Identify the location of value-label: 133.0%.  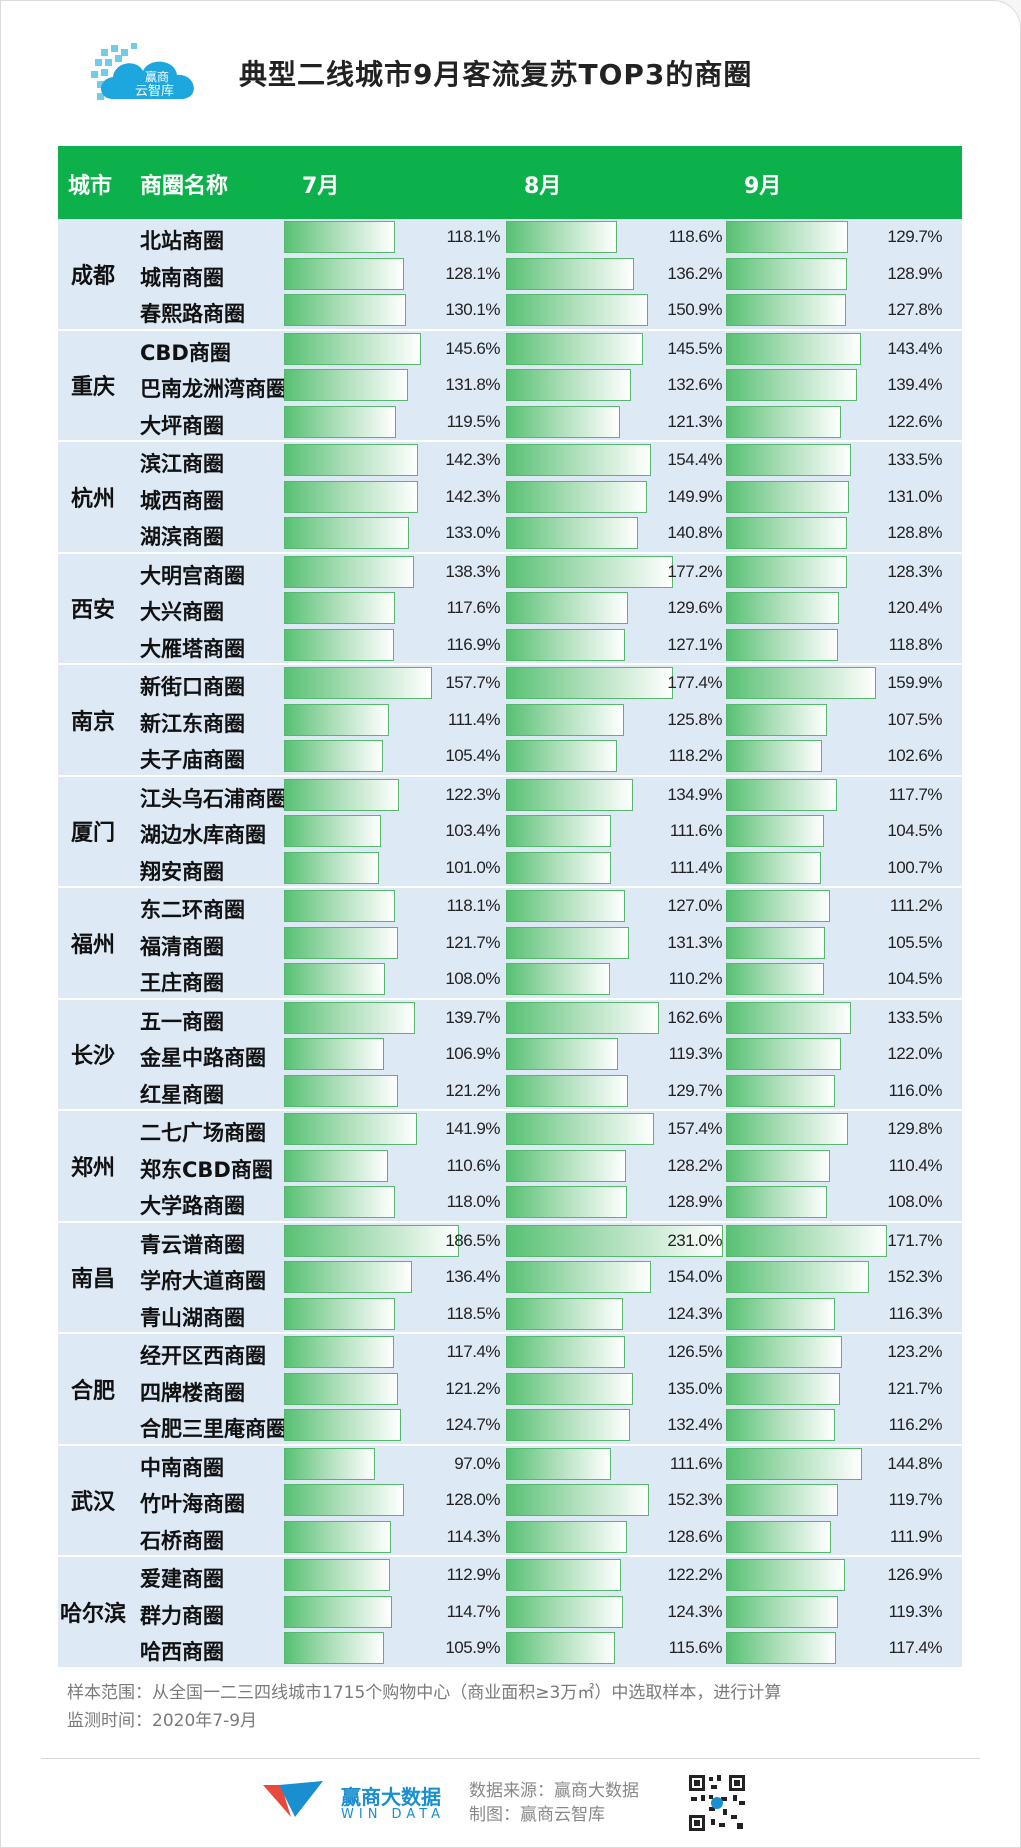
(472, 532).